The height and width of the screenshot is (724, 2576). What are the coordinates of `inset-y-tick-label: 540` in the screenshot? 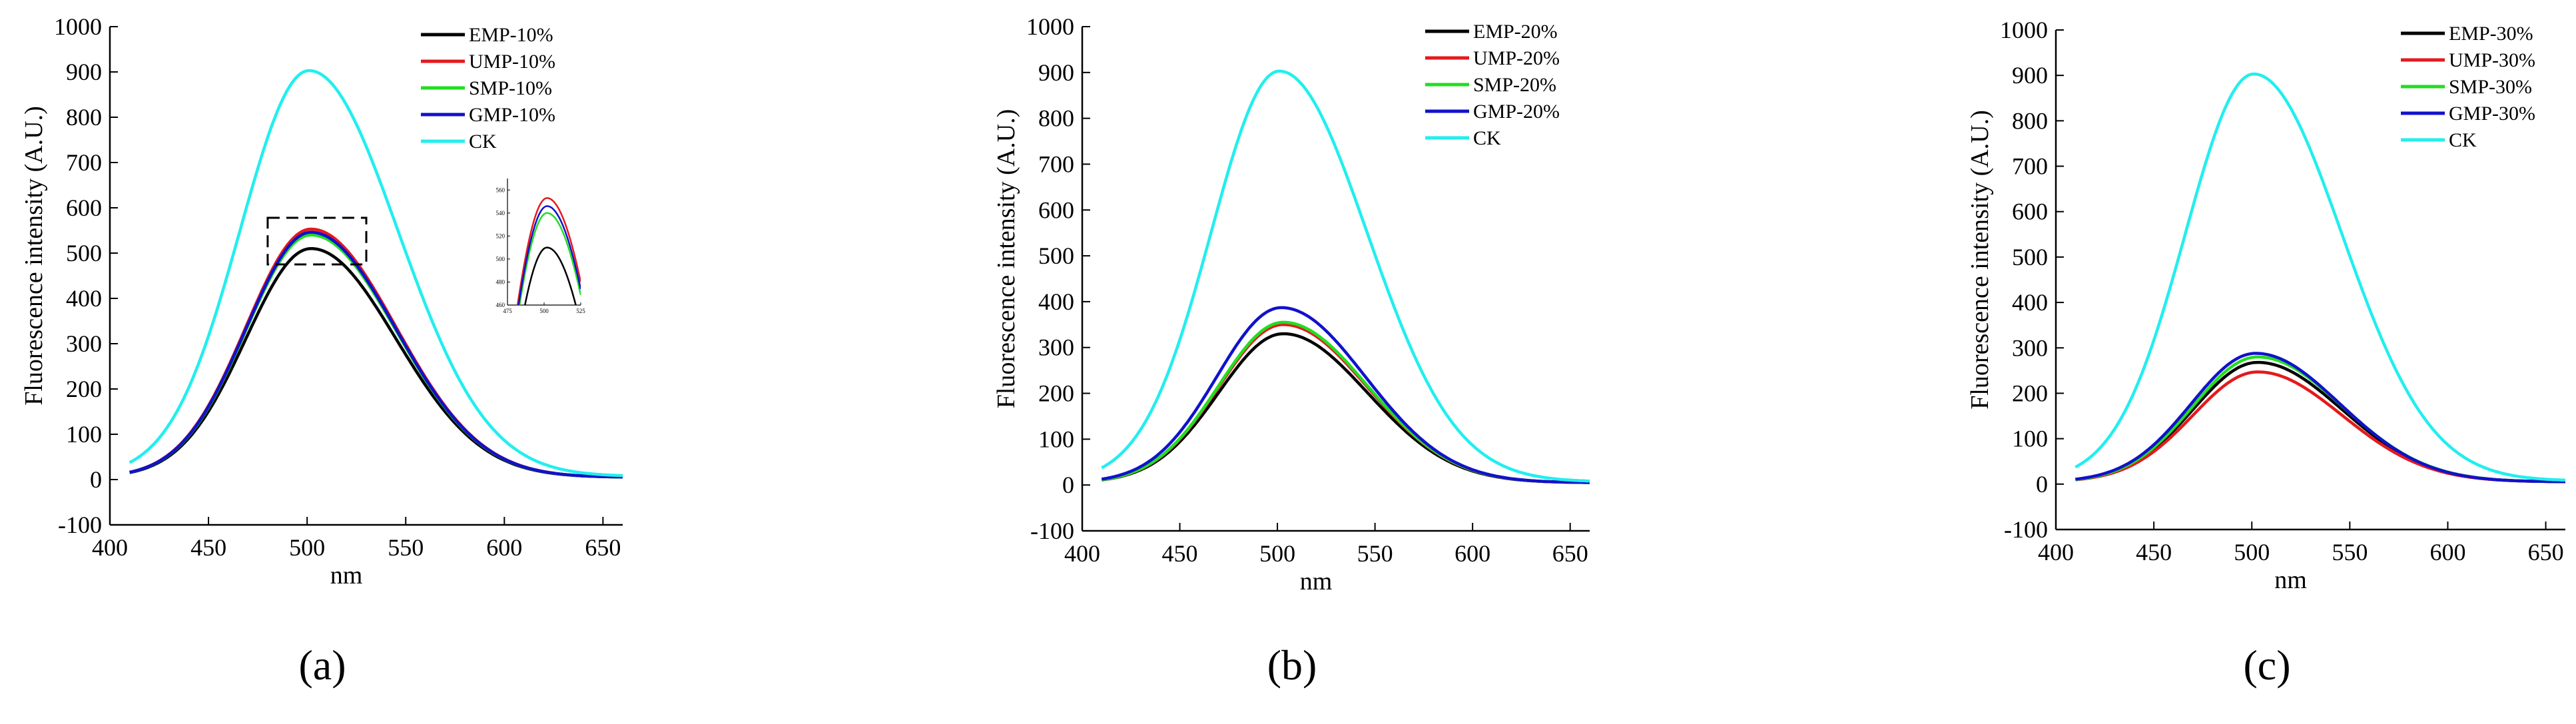 It's located at (500, 213).